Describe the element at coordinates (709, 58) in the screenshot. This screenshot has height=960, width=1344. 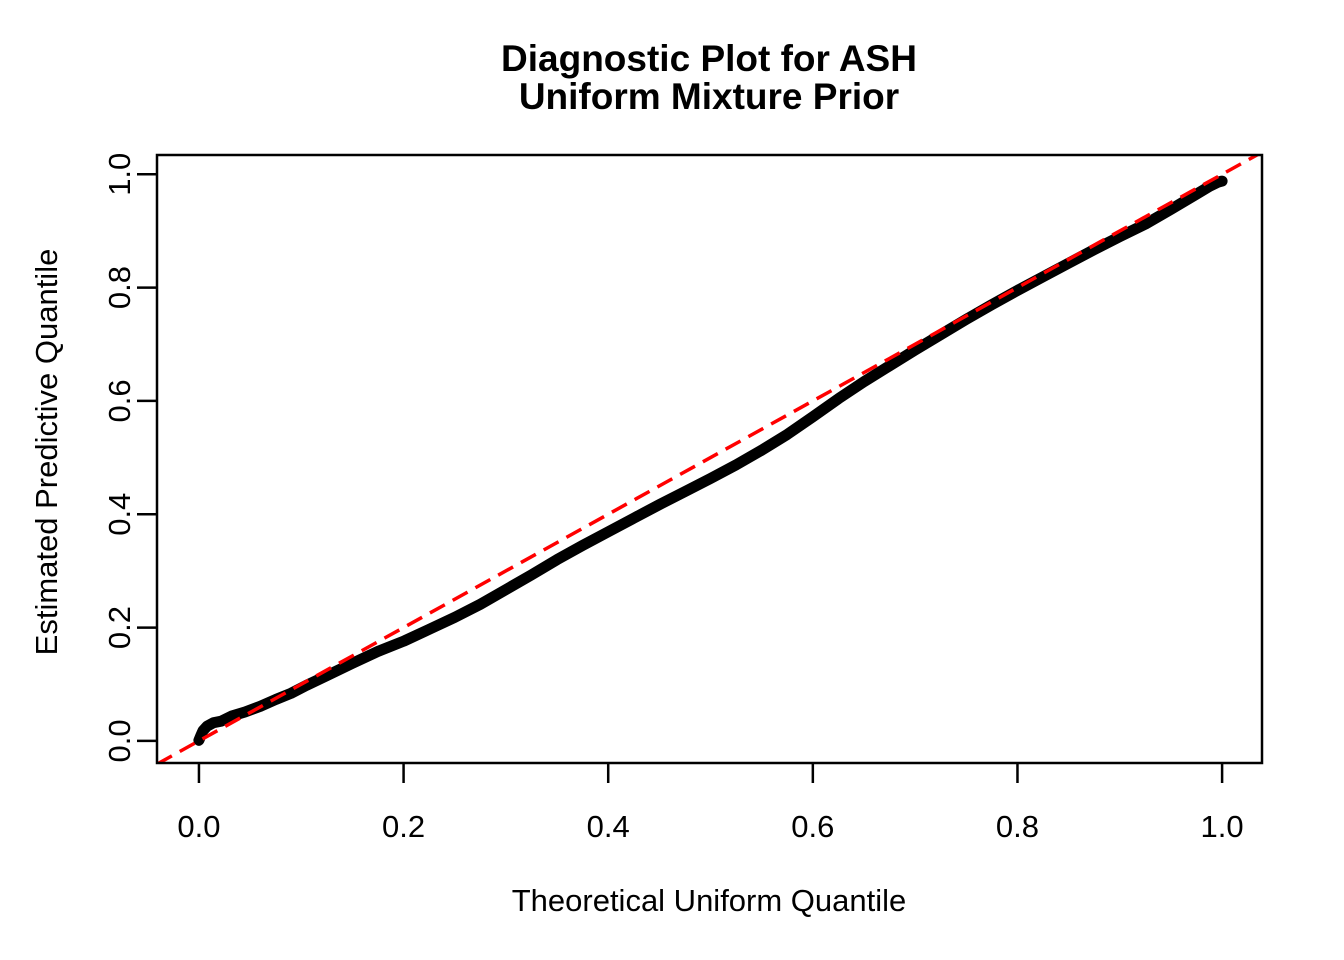
I see `plot-title-line-1: Diagnostic Plot for ASH` at that location.